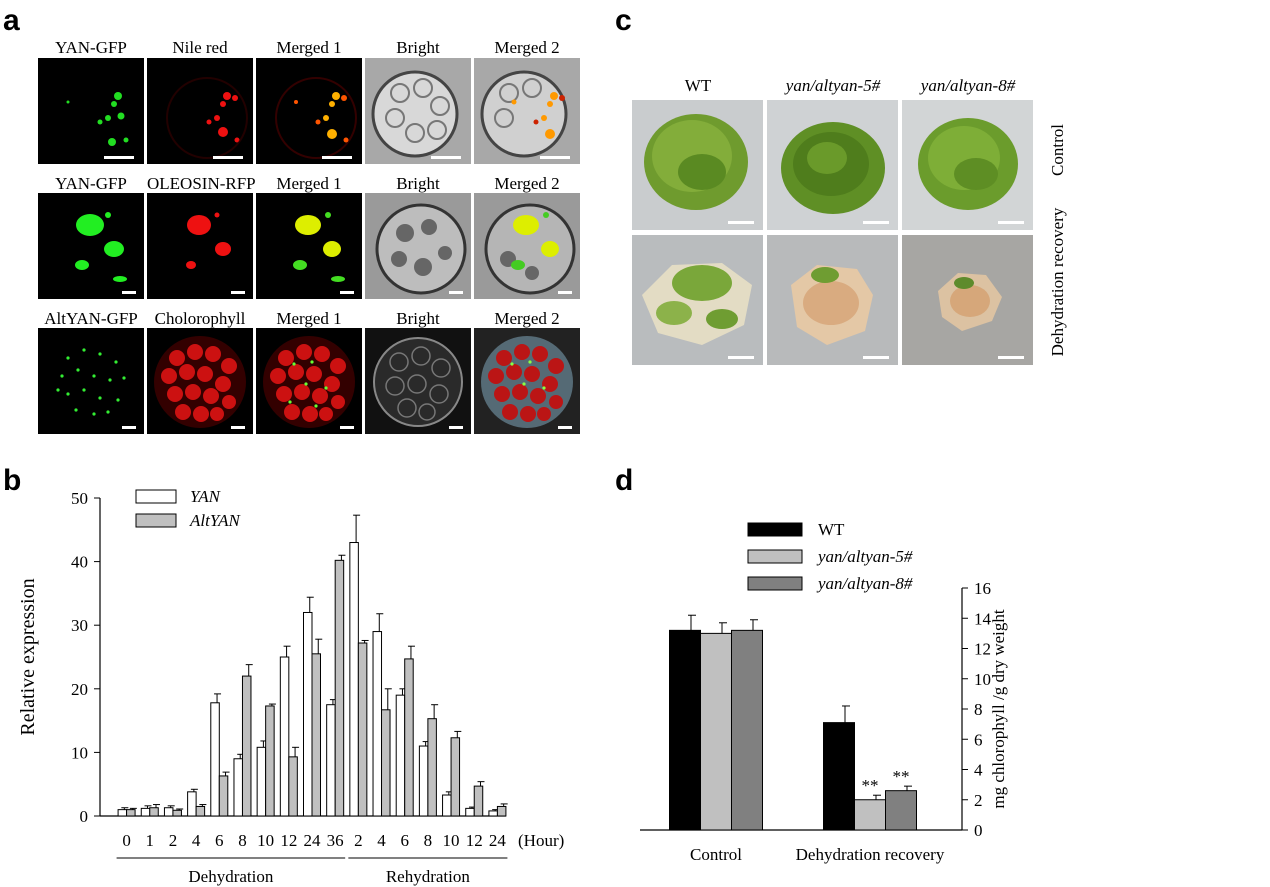 This screenshot has height=887, width=1270. I want to click on x-unit-label: (Hour), so click(541, 840).